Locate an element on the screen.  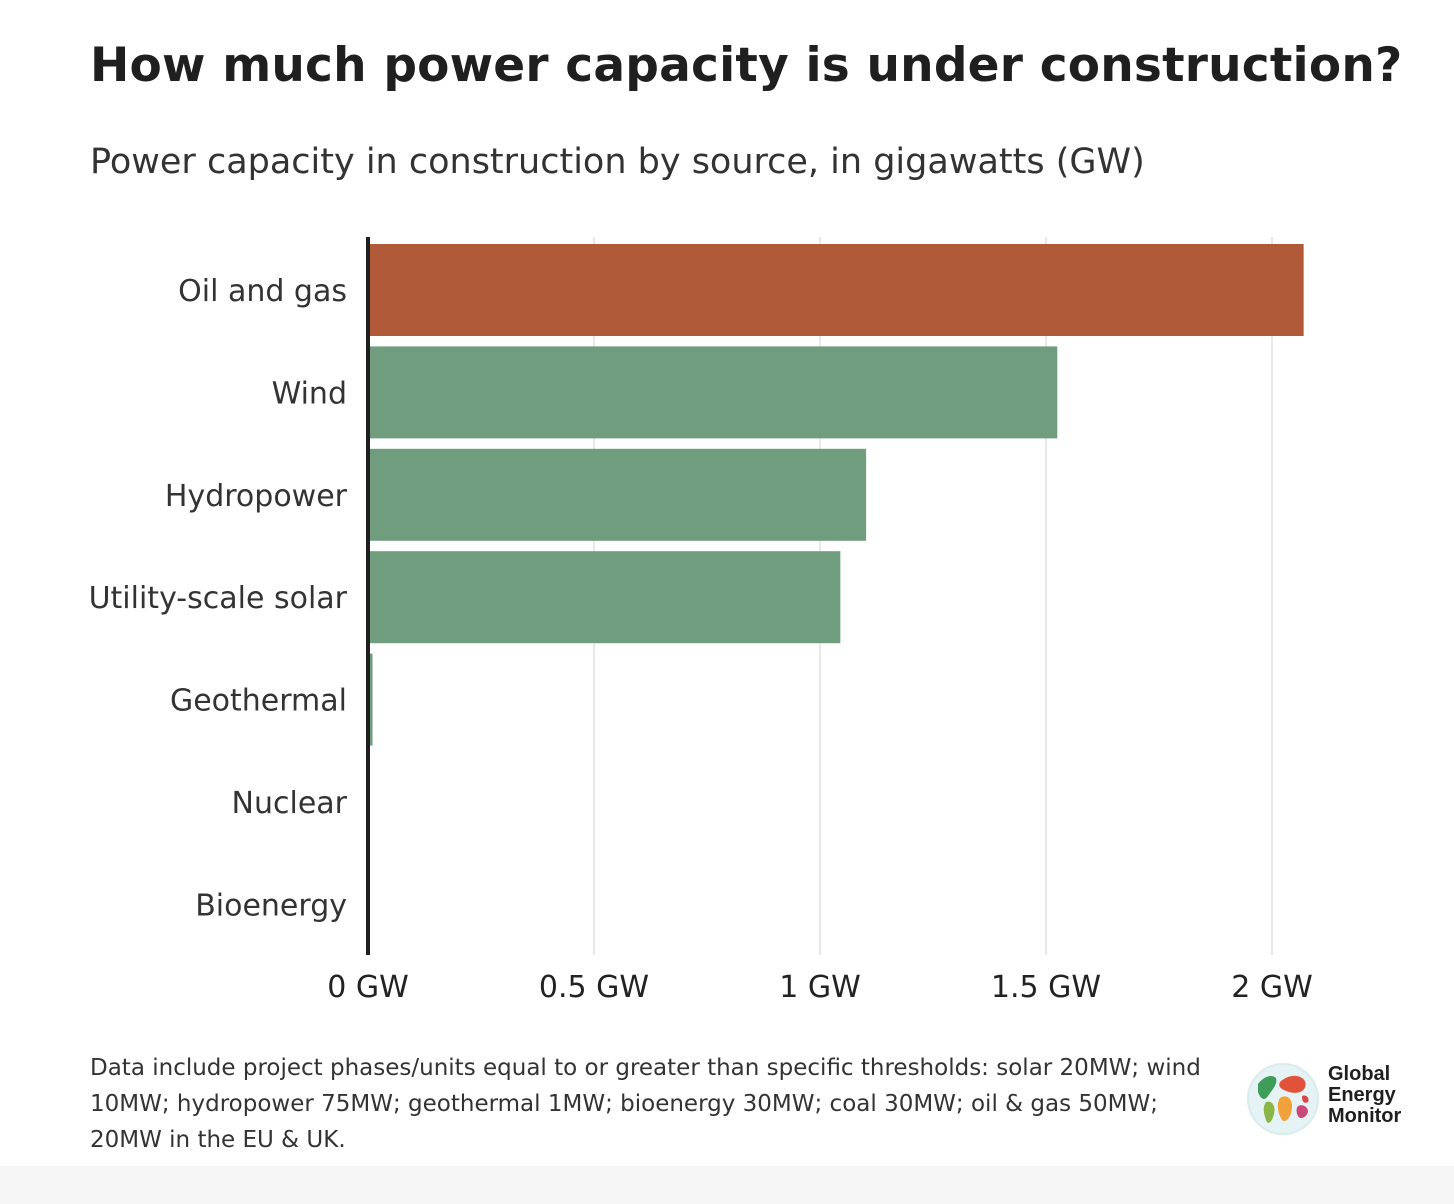
global-energy-monitor-logo: Global Energy Monitor is located at coordinates (1336, 1100).